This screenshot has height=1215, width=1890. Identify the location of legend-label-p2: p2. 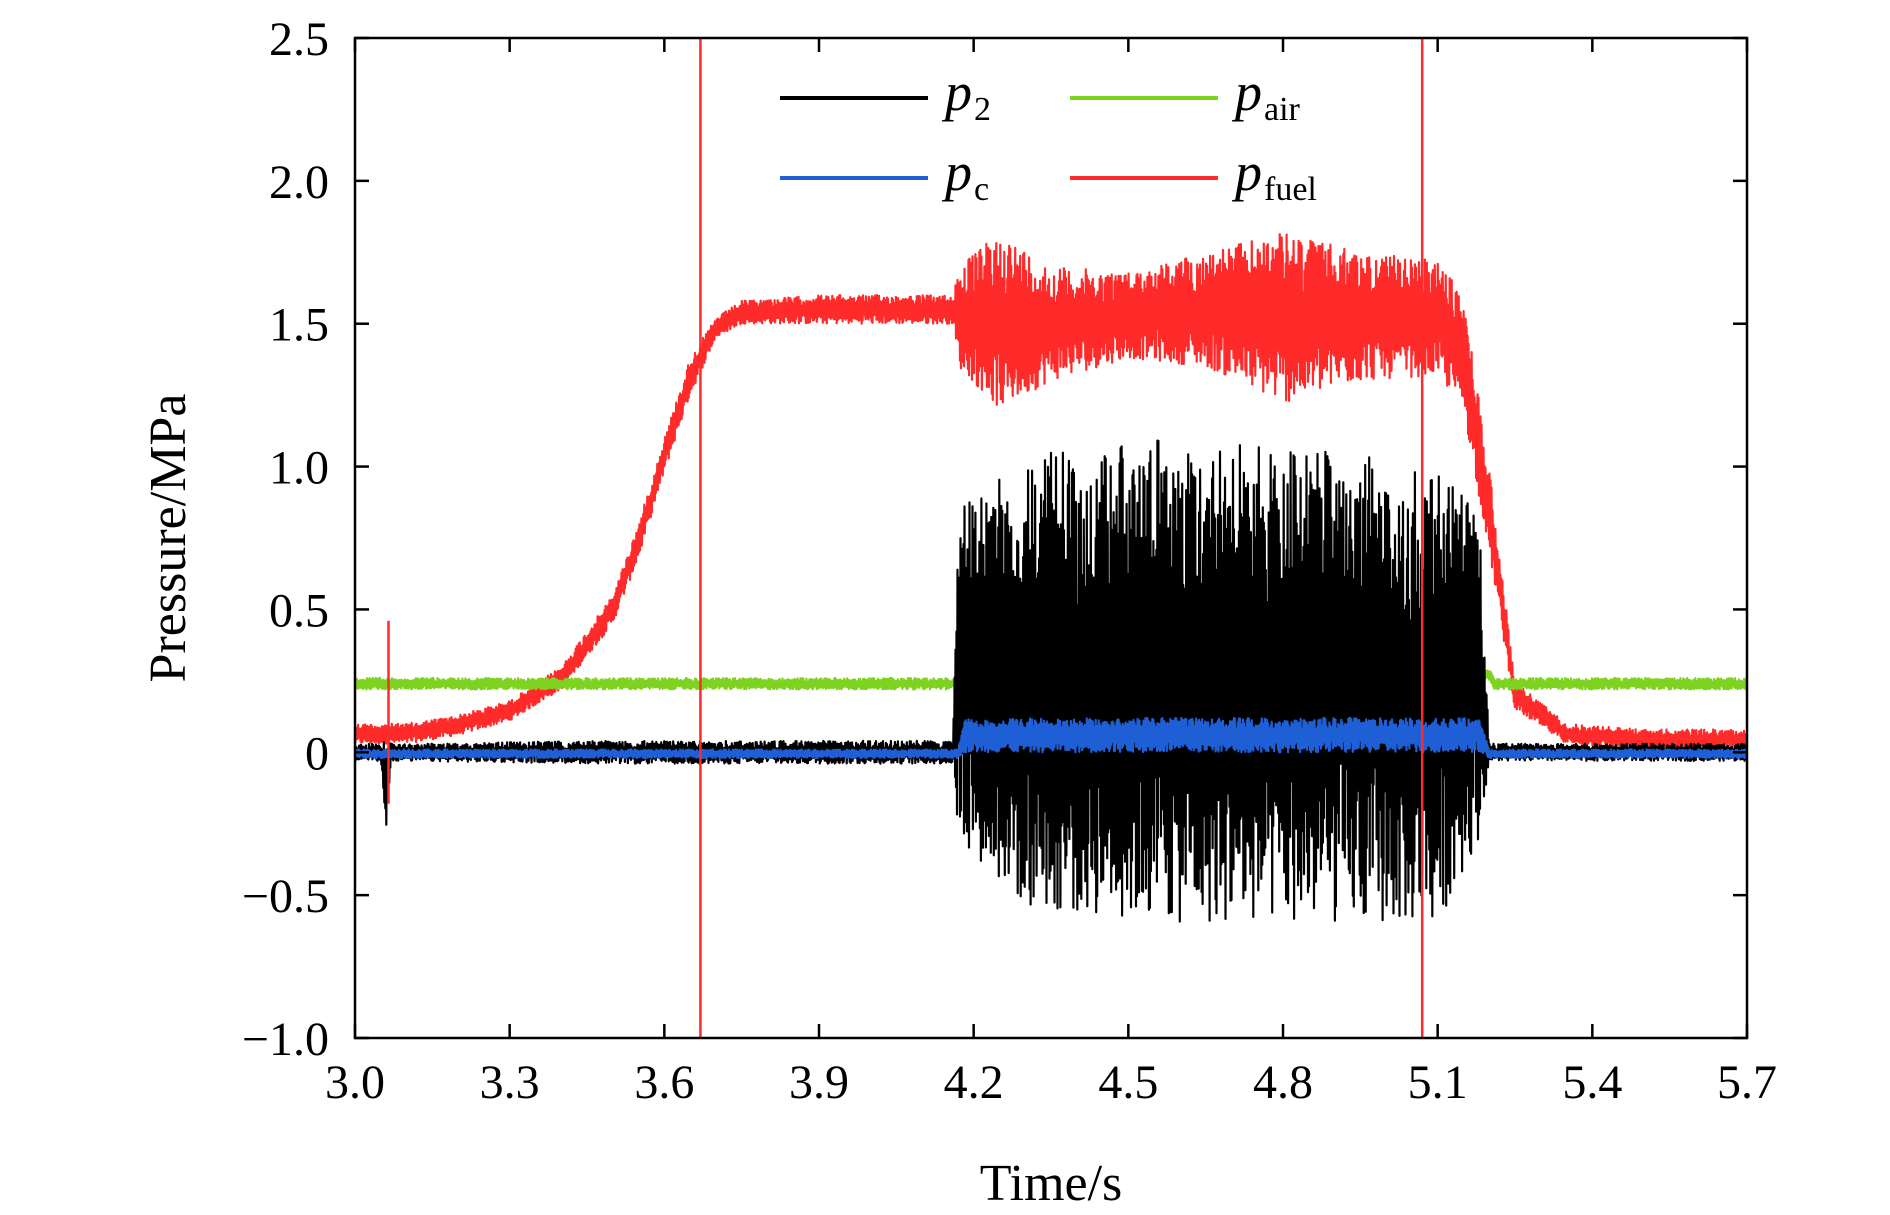
(966, 95).